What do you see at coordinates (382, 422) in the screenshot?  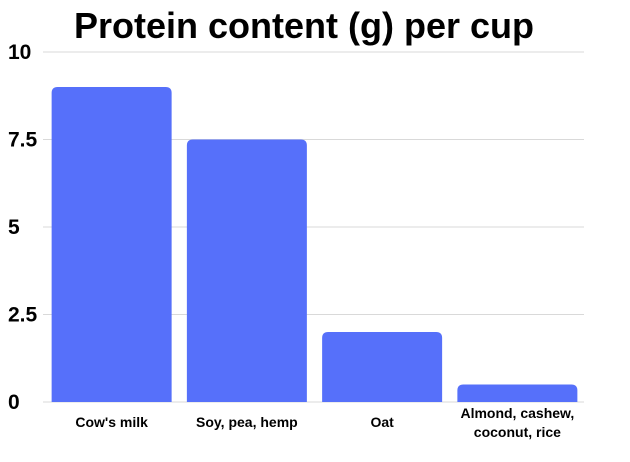 I see `x-tick-label: Oat` at bounding box center [382, 422].